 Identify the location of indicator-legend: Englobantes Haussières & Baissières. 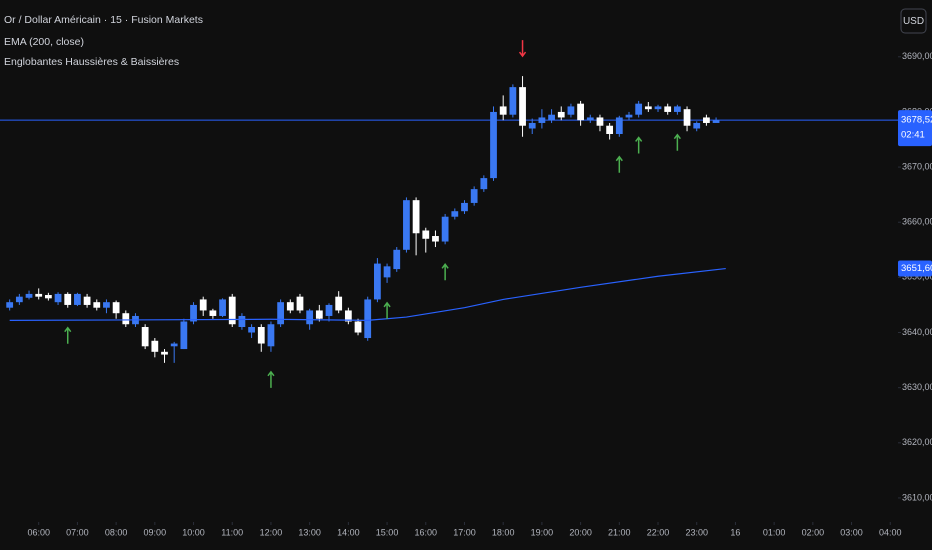
(91, 62).